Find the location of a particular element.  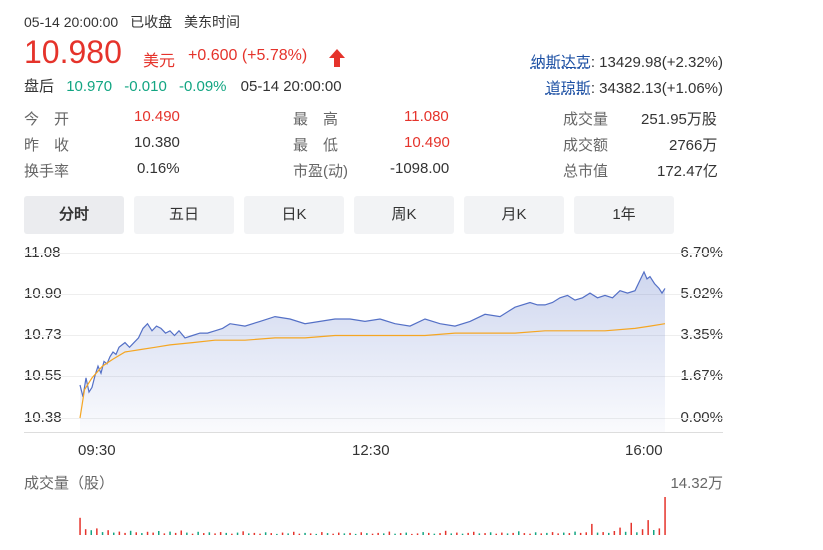

price-change: +0.600 (+5.78%) is located at coordinates (248, 55).